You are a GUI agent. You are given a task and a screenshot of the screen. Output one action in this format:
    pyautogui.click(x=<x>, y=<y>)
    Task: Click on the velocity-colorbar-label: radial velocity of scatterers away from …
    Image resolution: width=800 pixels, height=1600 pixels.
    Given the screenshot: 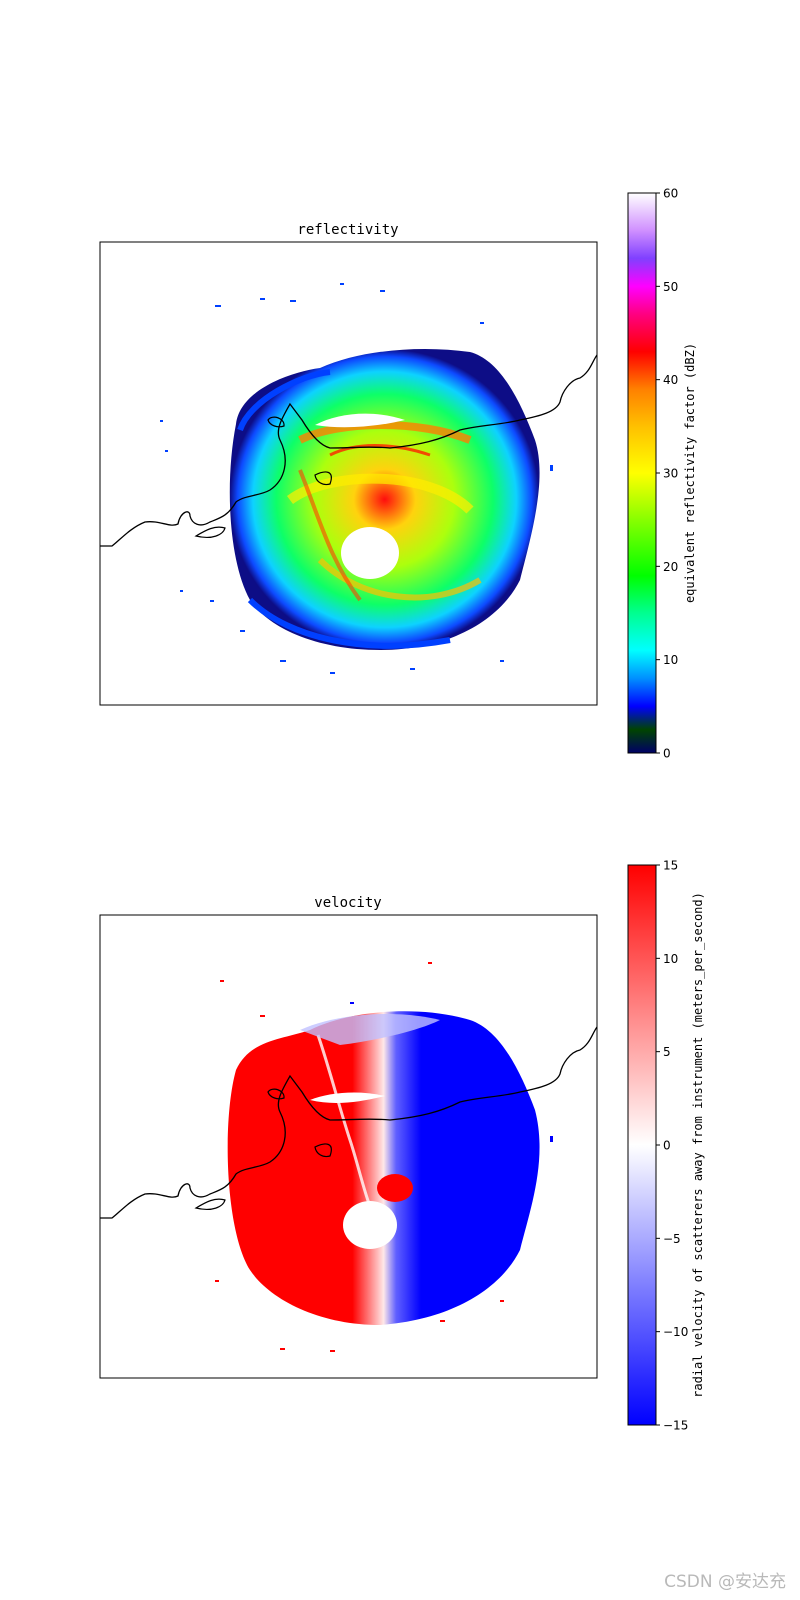 What is the action you would take?
    pyautogui.click(x=698, y=1145)
    